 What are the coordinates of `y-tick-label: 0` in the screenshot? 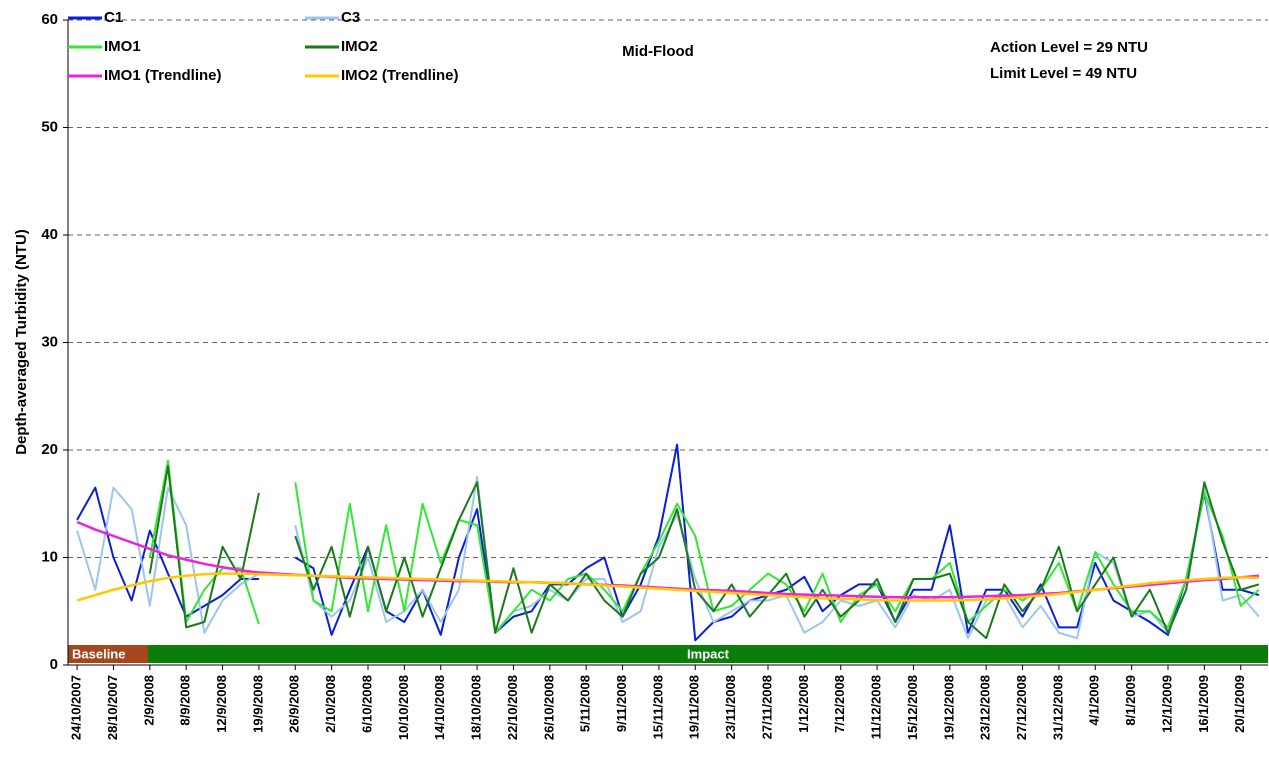 It's located at (54, 664).